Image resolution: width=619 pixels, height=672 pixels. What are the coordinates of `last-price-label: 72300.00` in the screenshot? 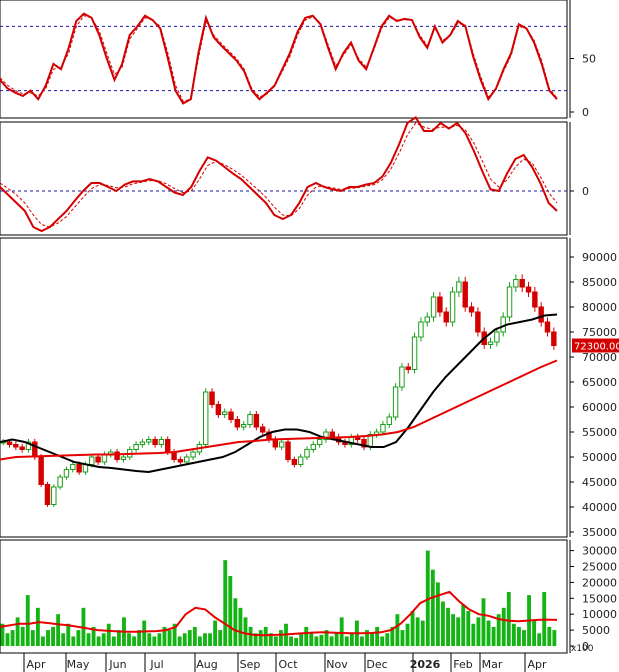 It's located at (596, 347).